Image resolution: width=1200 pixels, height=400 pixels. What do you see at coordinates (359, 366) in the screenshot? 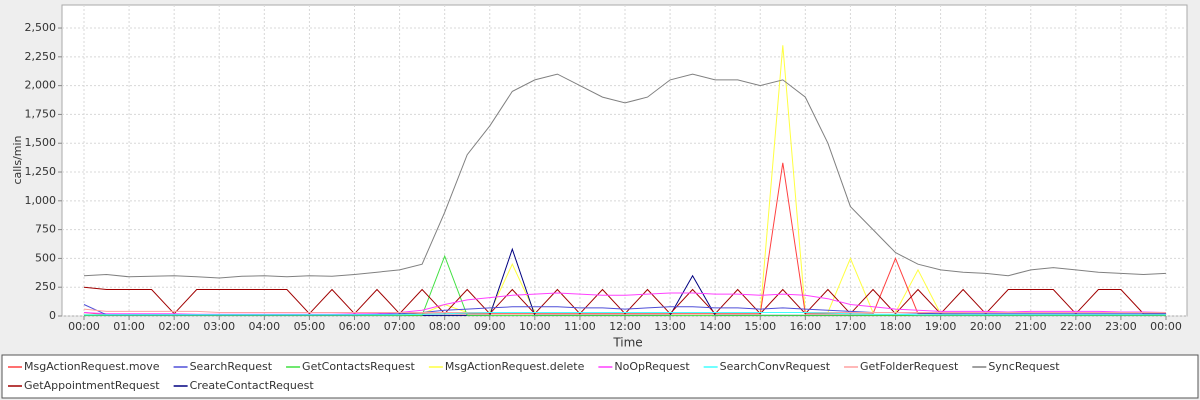
I see `legend-label: GetContactsRequest` at bounding box center [359, 366].